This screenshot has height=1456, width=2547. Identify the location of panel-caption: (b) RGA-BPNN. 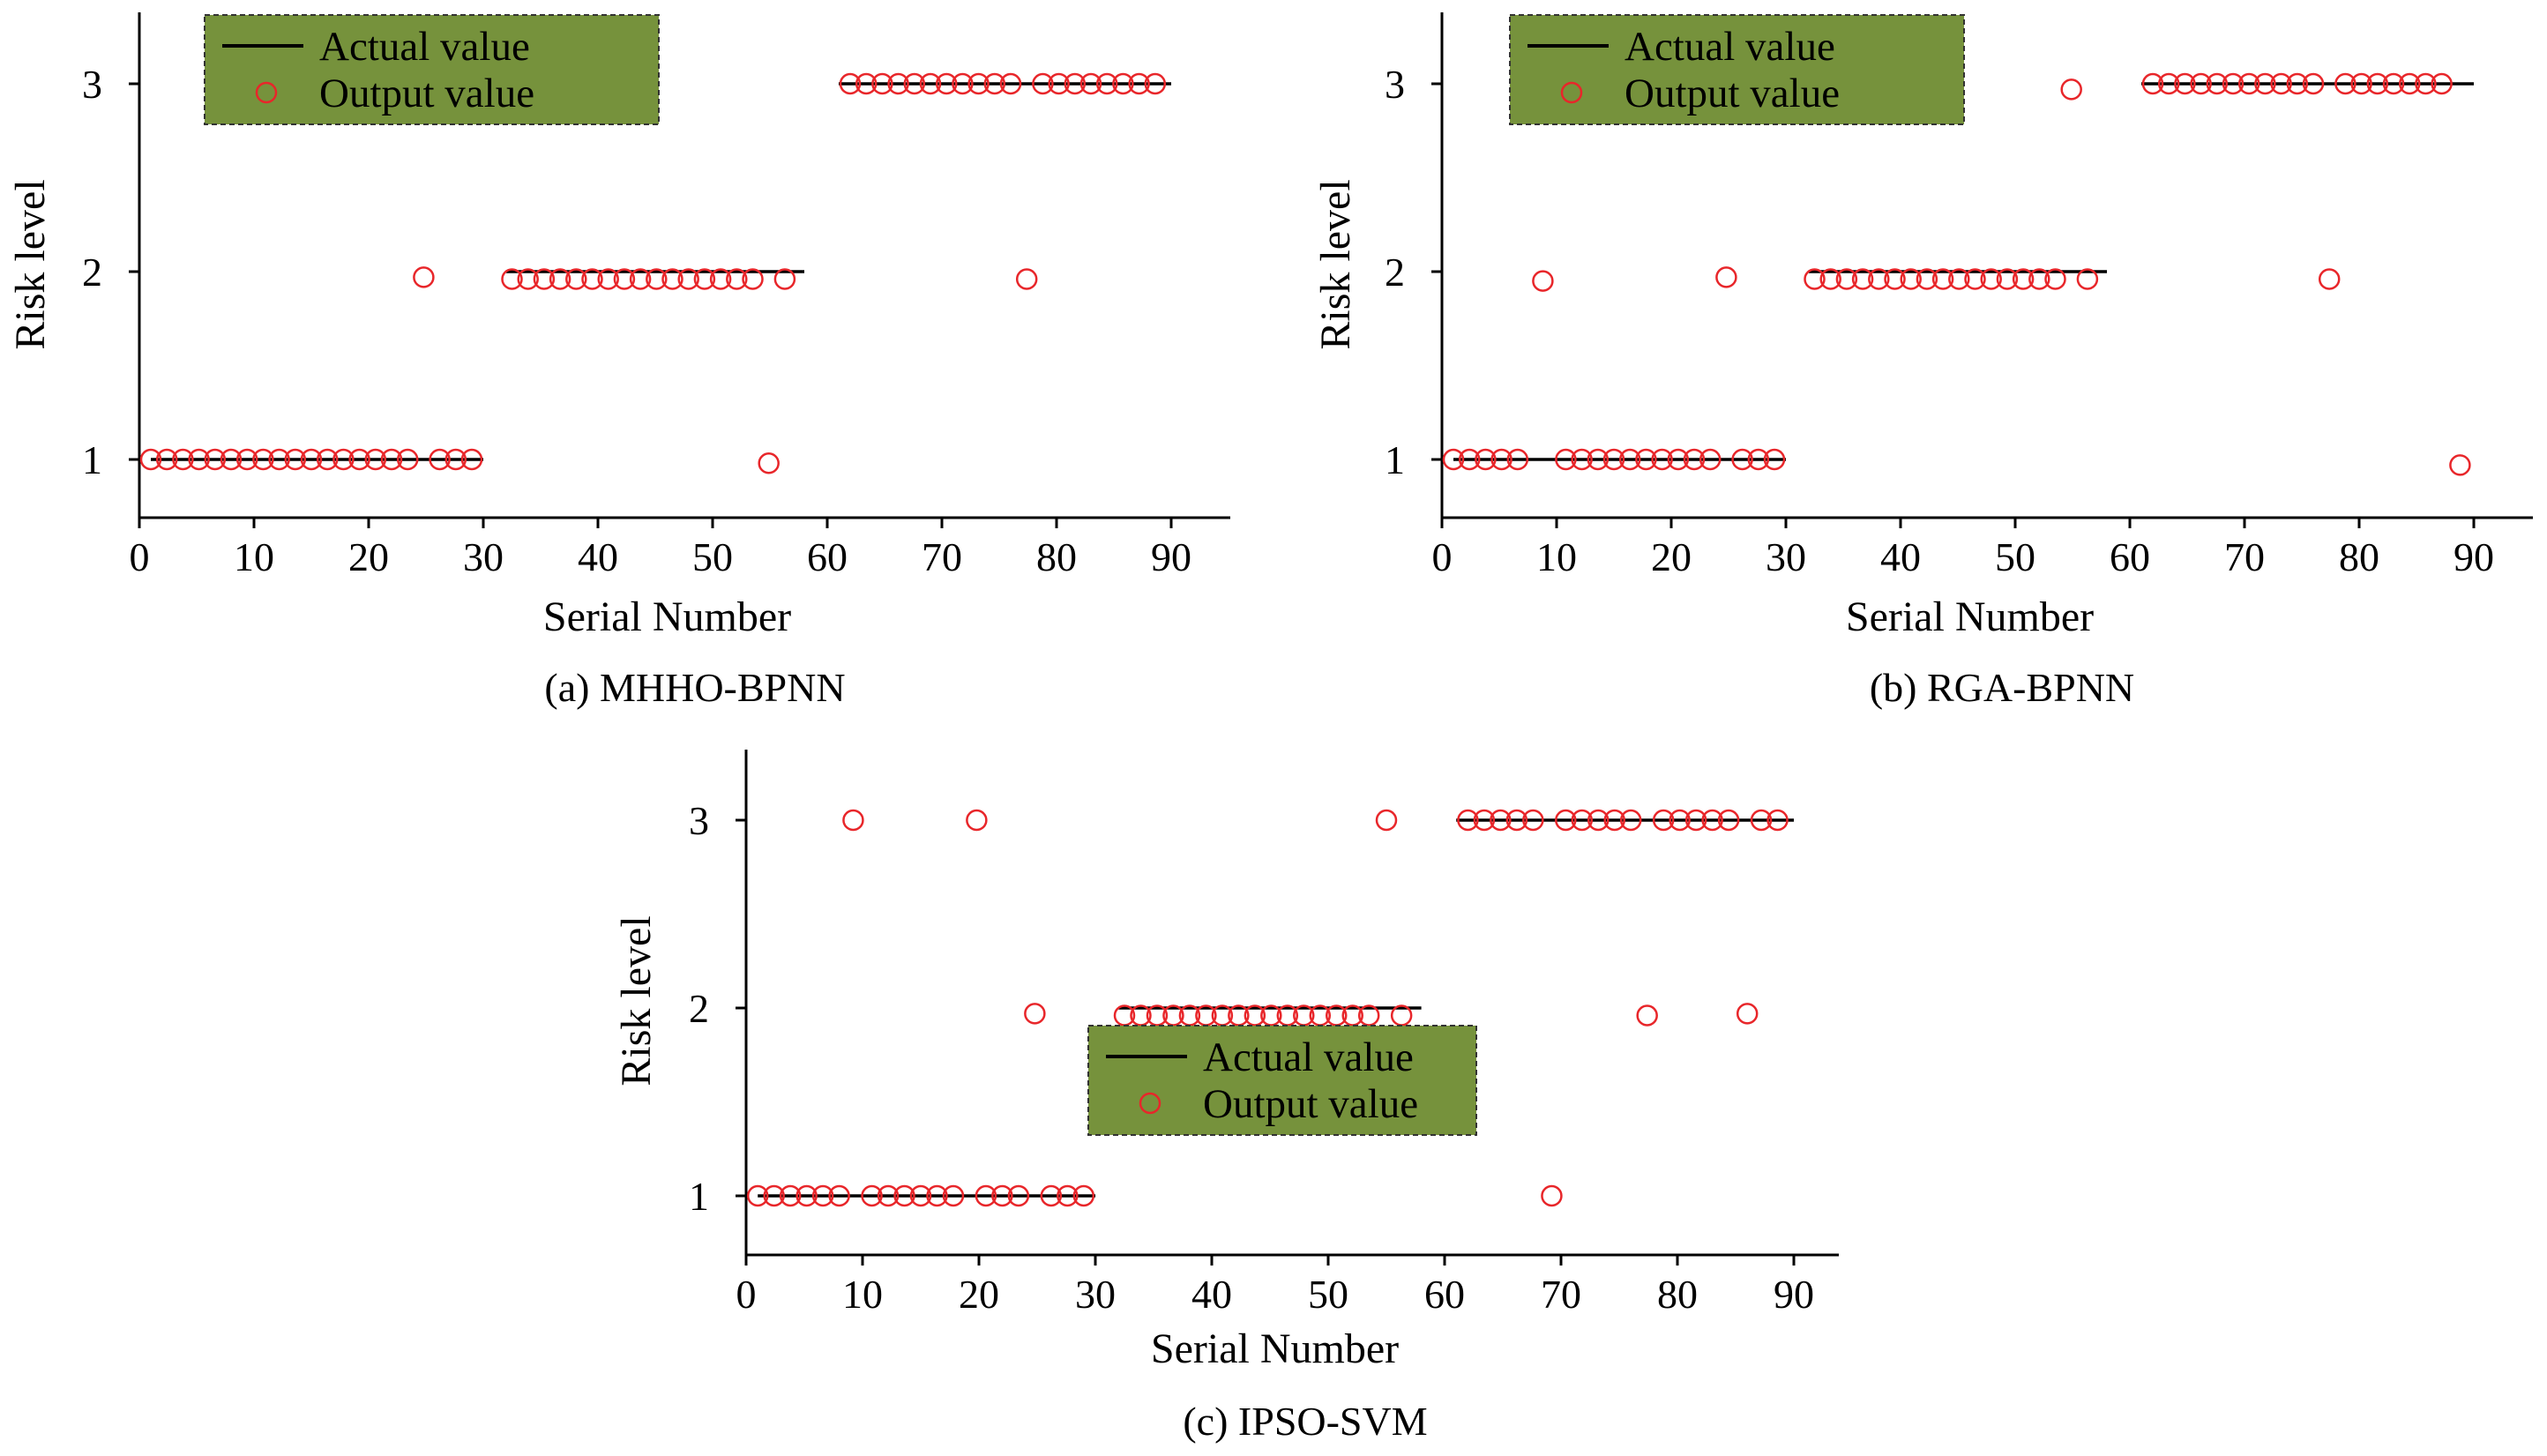
(2002, 687).